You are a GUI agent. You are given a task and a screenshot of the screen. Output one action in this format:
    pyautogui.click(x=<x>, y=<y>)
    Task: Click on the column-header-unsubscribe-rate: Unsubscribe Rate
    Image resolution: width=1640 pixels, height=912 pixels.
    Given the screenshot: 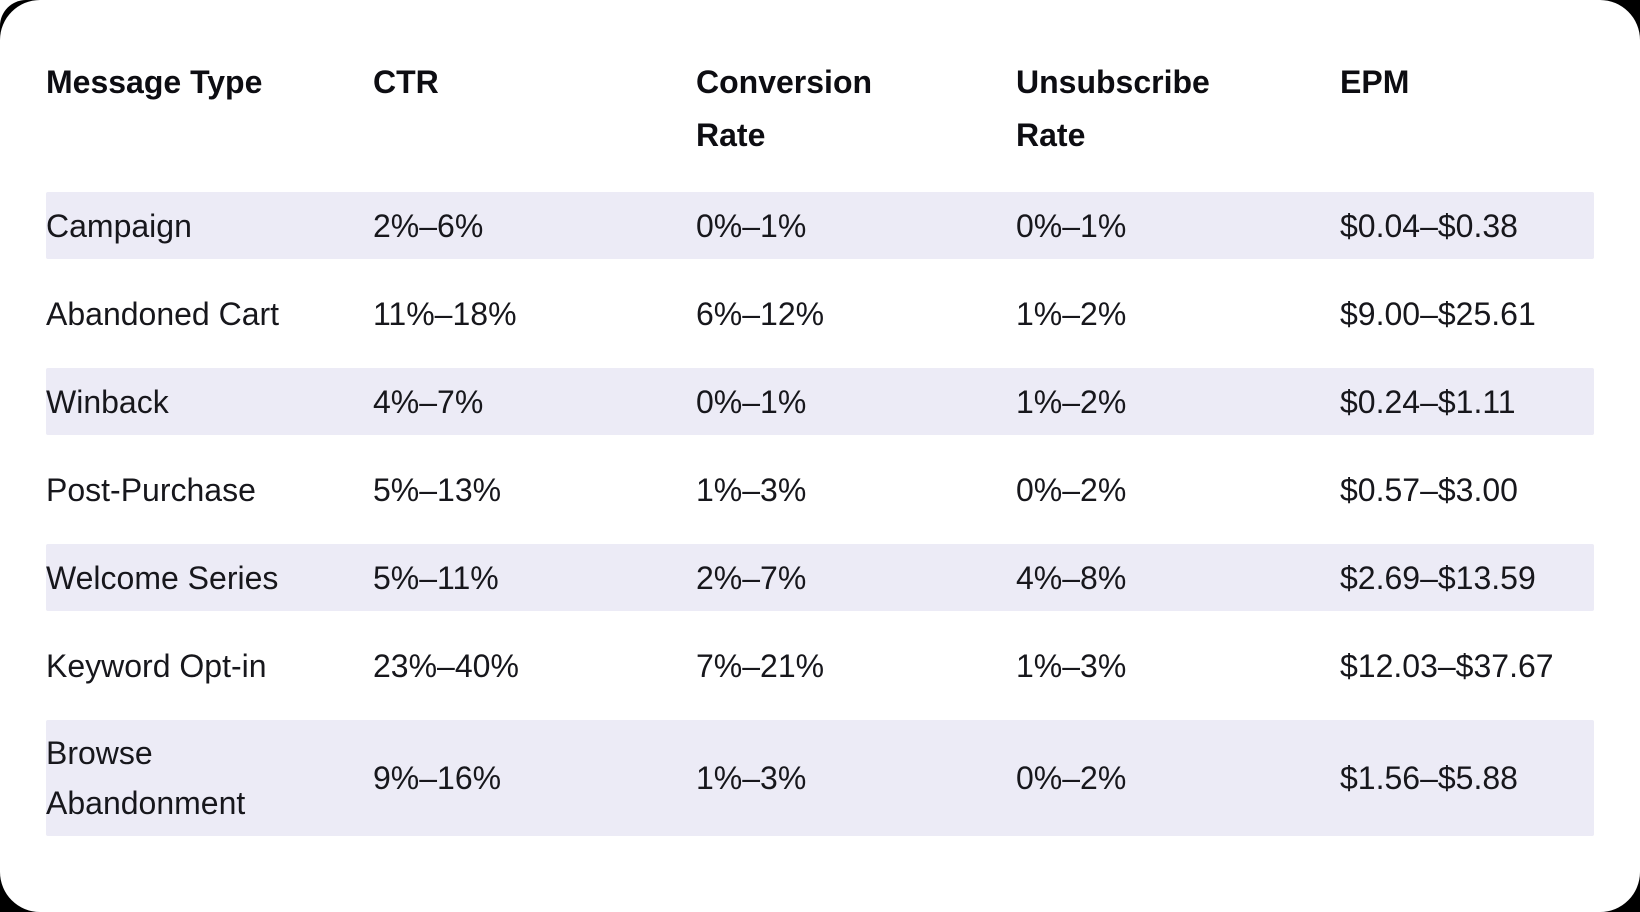 What is the action you would take?
    pyautogui.click(x=1113, y=108)
    